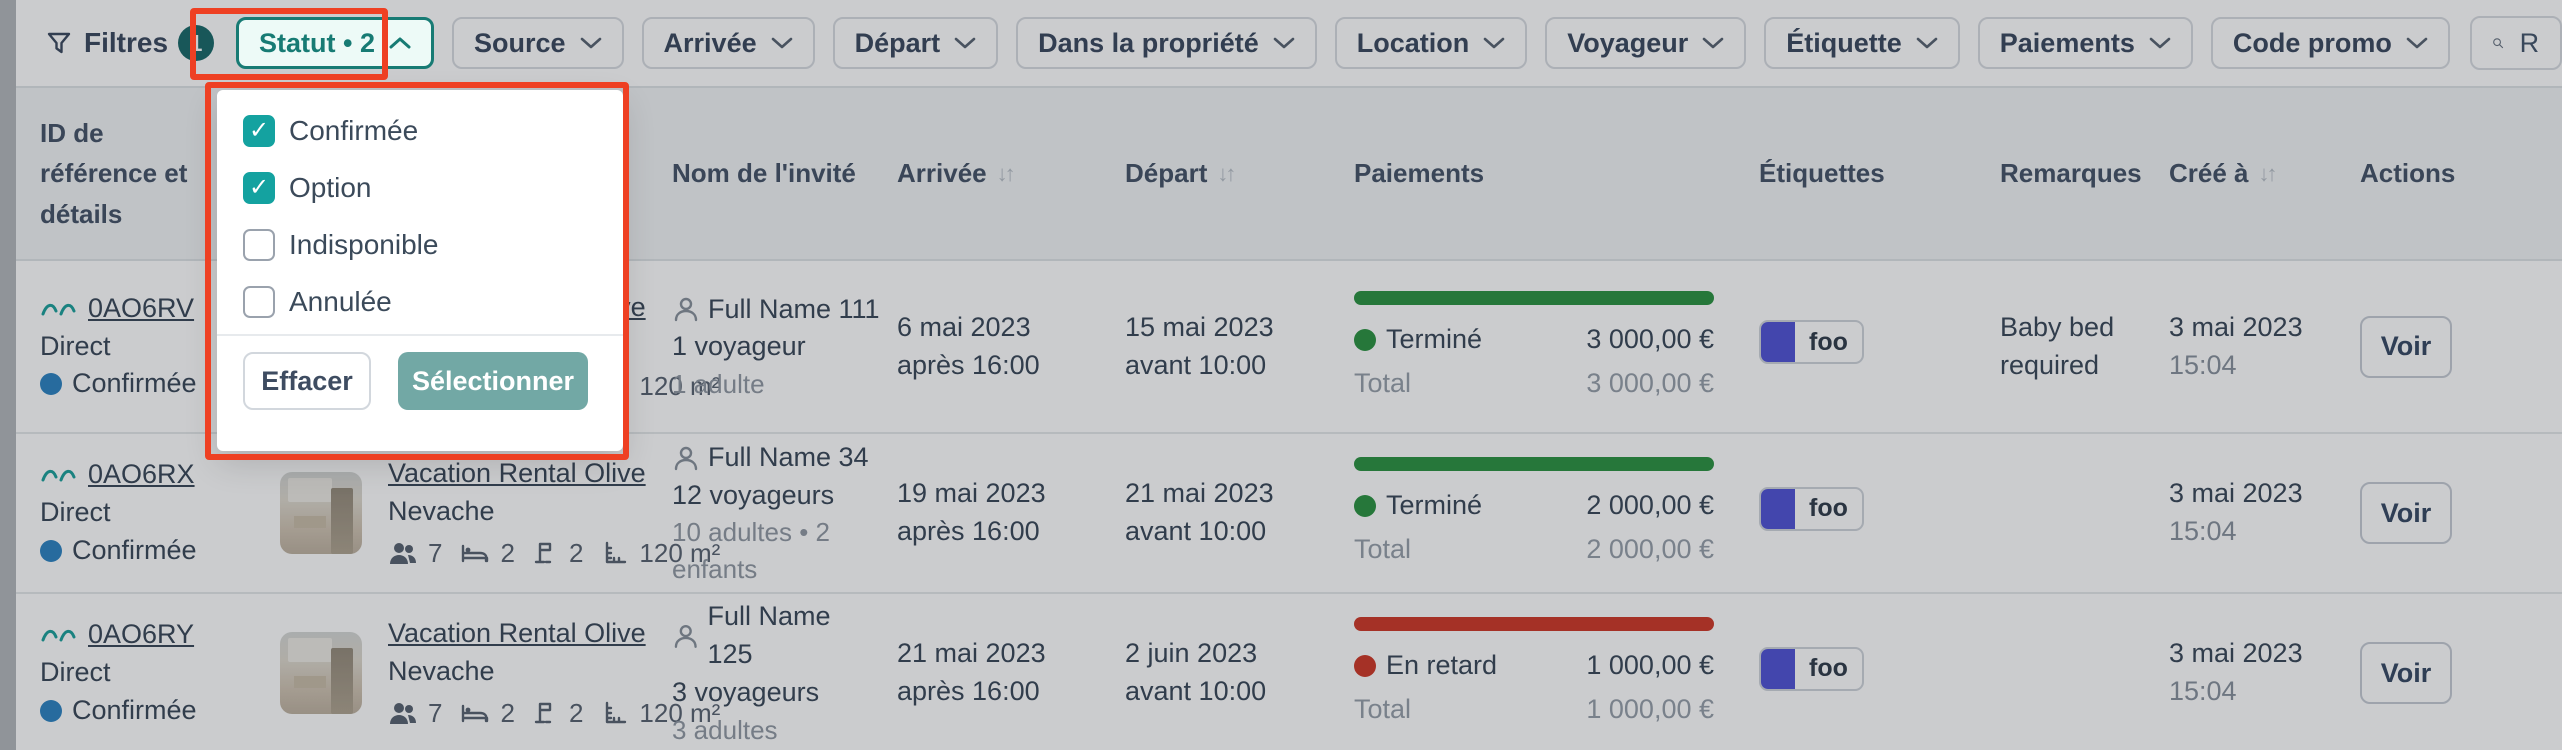  What do you see at coordinates (1650, 505) in the screenshot?
I see `payment-amount: 2 000,00 €` at bounding box center [1650, 505].